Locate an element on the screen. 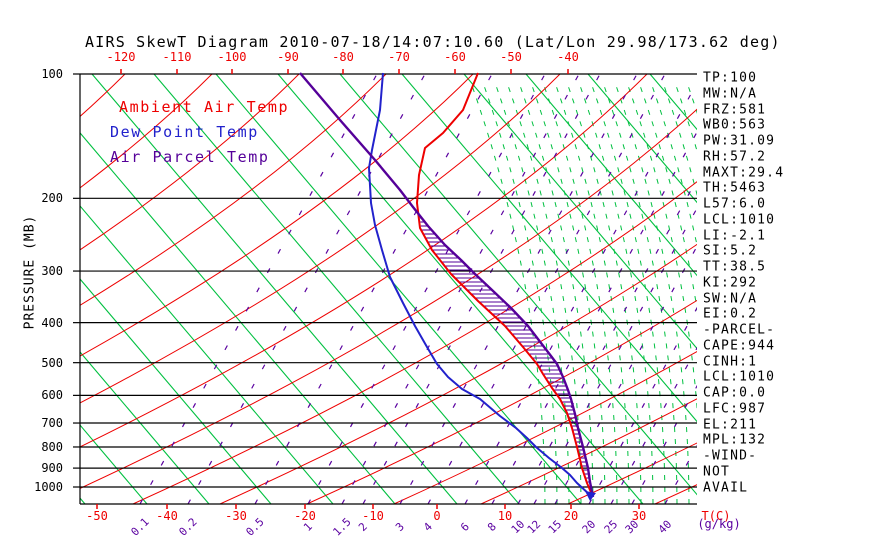  stat-th: TH:5463 is located at coordinates (735, 188).